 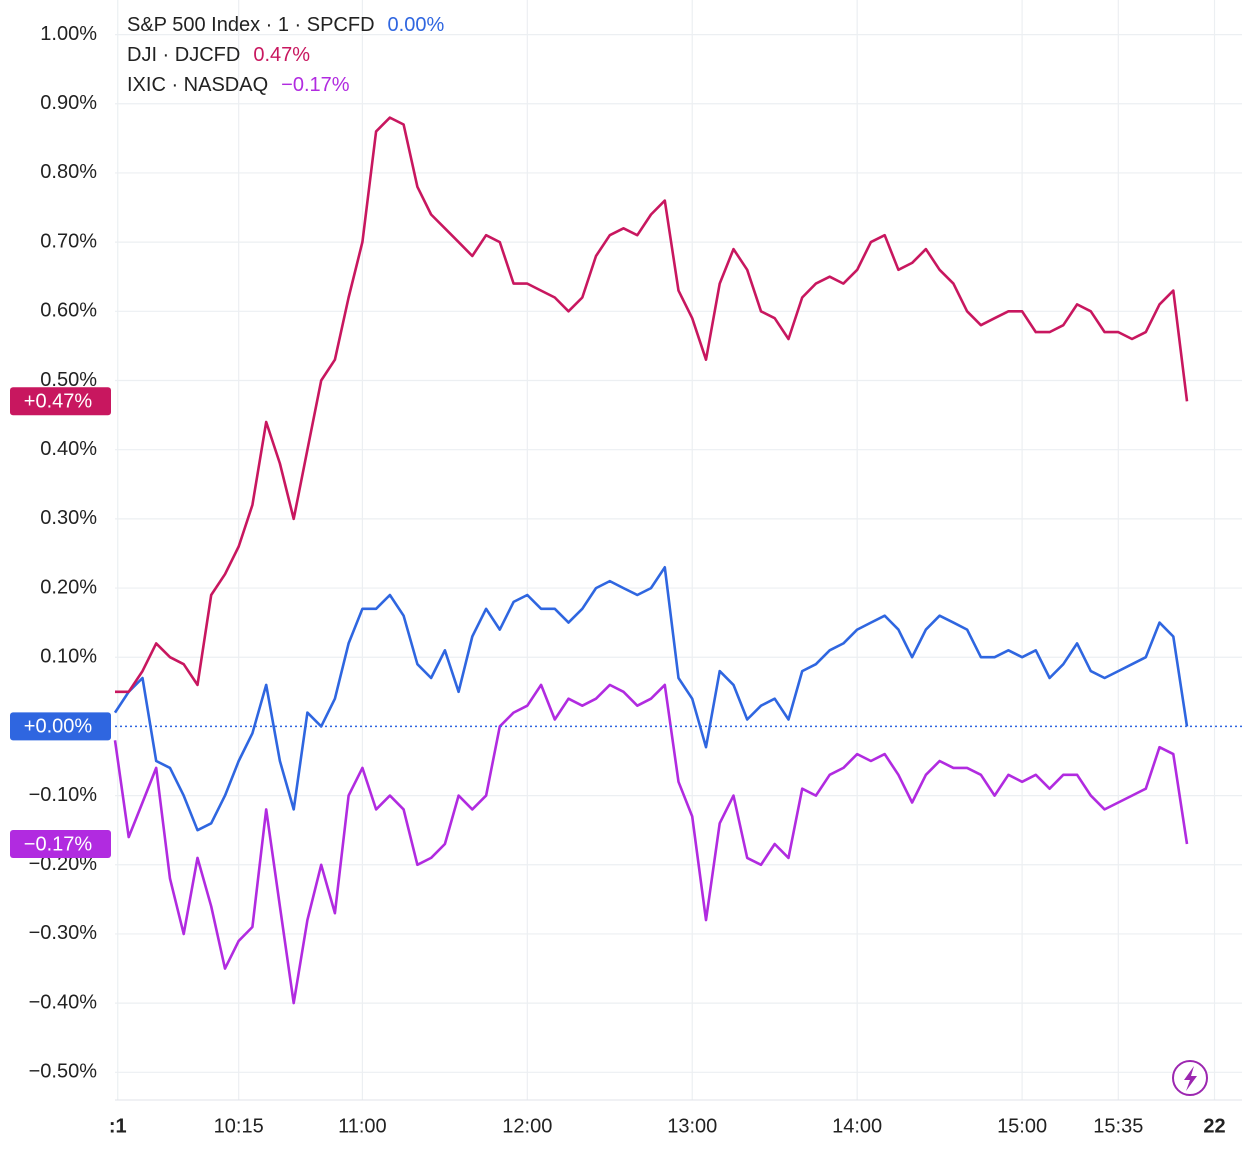 I want to click on x-tick-label: 11:00, so click(x=362, y=1126).